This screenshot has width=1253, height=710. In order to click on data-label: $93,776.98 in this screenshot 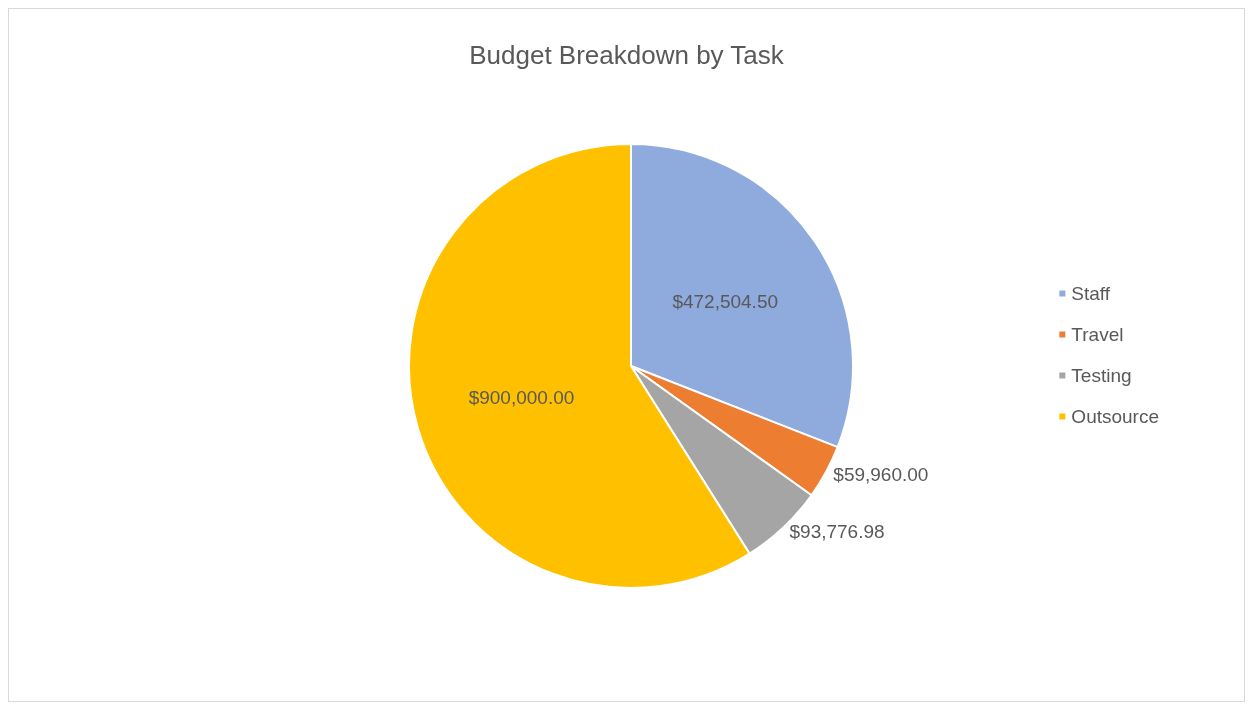, I will do `click(837, 532)`.